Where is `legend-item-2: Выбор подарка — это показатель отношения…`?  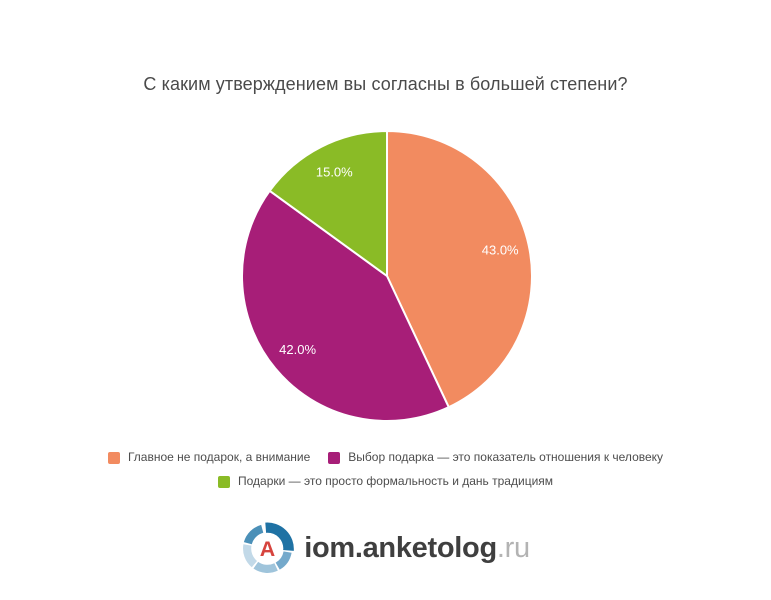
legend-item-2: Выбор подарка — это показатель отношения… is located at coordinates (495, 457).